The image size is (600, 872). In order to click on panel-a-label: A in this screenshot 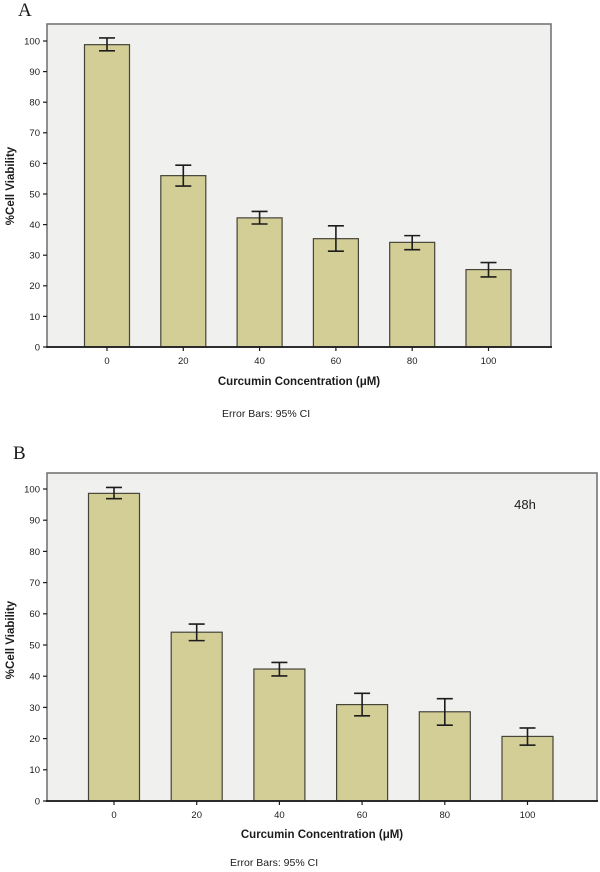, I will do `click(25, 10)`.